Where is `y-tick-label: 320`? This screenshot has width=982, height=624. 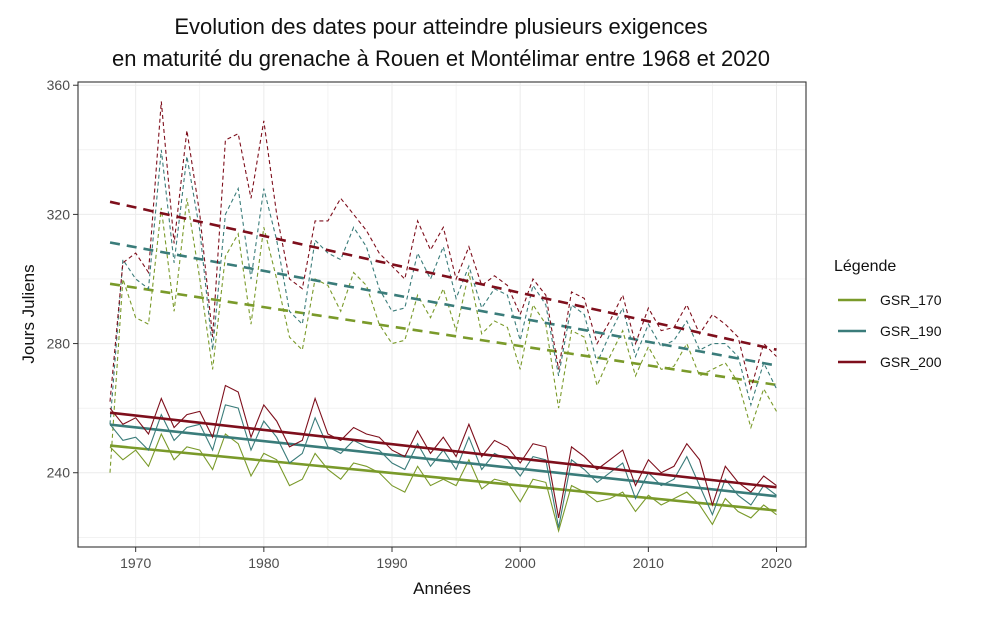
y-tick-label: 320 is located at coordinates (59, 214).